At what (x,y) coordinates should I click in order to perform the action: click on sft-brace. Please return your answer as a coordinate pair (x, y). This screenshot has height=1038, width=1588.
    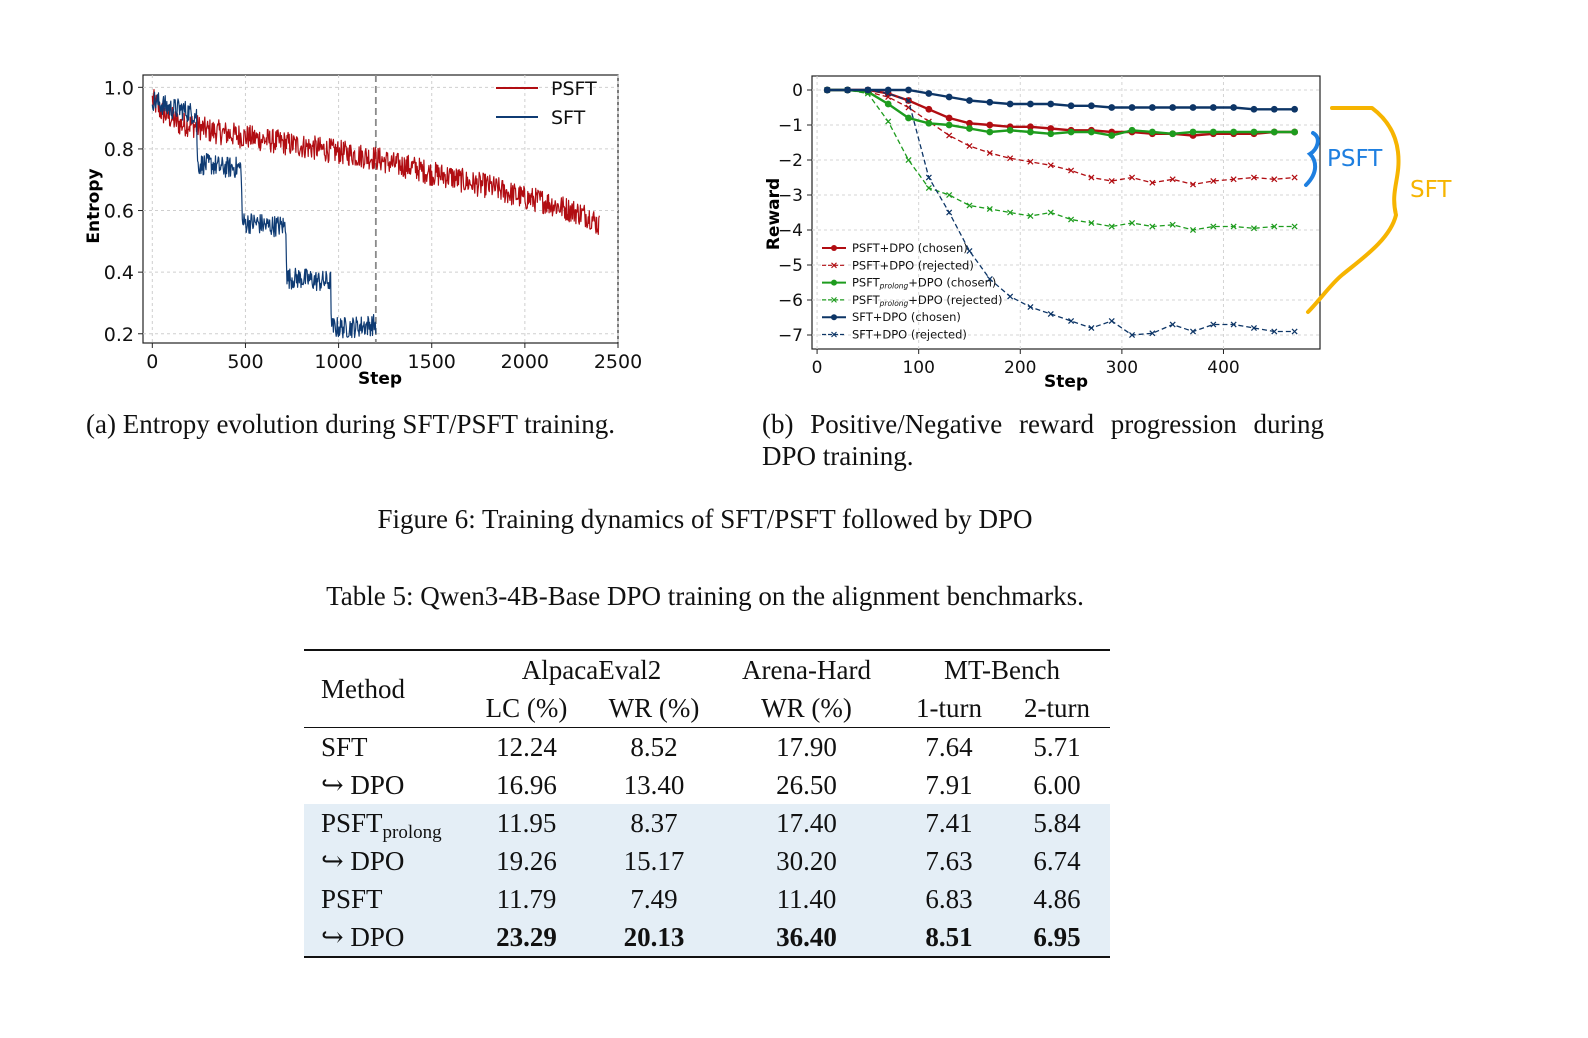
    Looking at the image, I should click on (1353, 210).